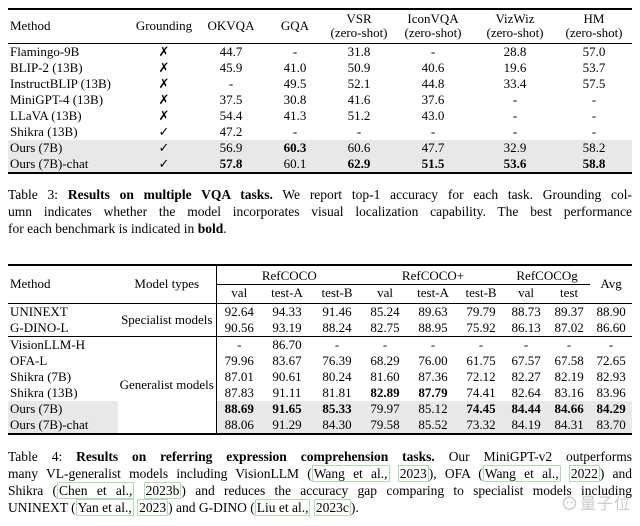 The width and height of the screenshot is (640, 526). I want to click on score-cell: 87.02, so click(569, 327).